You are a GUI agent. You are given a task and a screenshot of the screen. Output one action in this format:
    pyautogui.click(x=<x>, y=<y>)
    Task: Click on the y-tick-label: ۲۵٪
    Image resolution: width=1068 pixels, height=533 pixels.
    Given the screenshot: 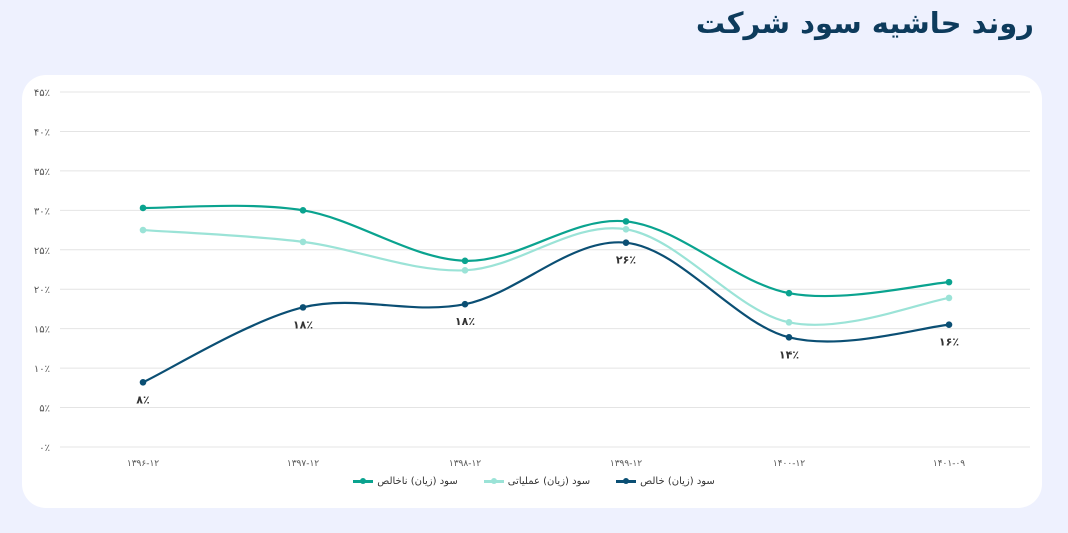 What is the action you would take?
    pyautogui.click(x=42, y=251)
    